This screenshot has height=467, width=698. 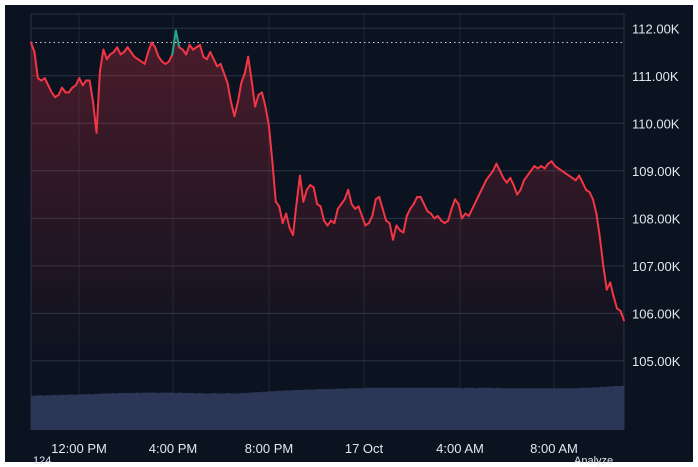 I want to click on y-tick-label: 111.00K, so click(x=655, y=76).